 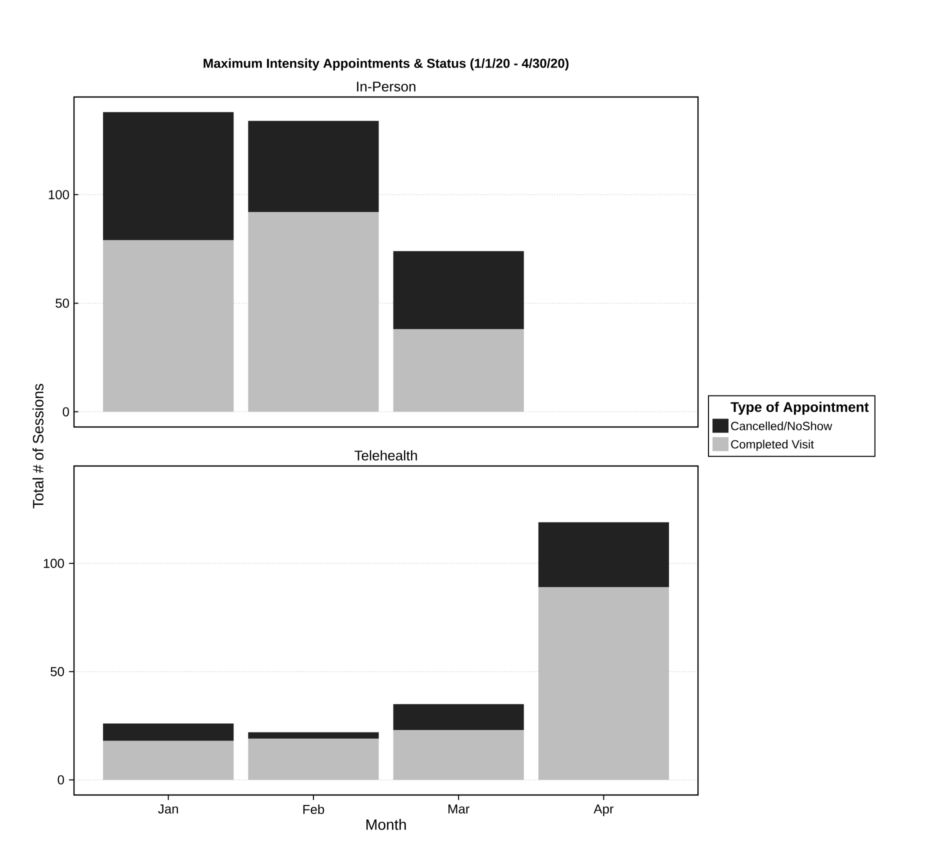 I want to click on x-tick-label: Jan, so click(x=168, y=809).